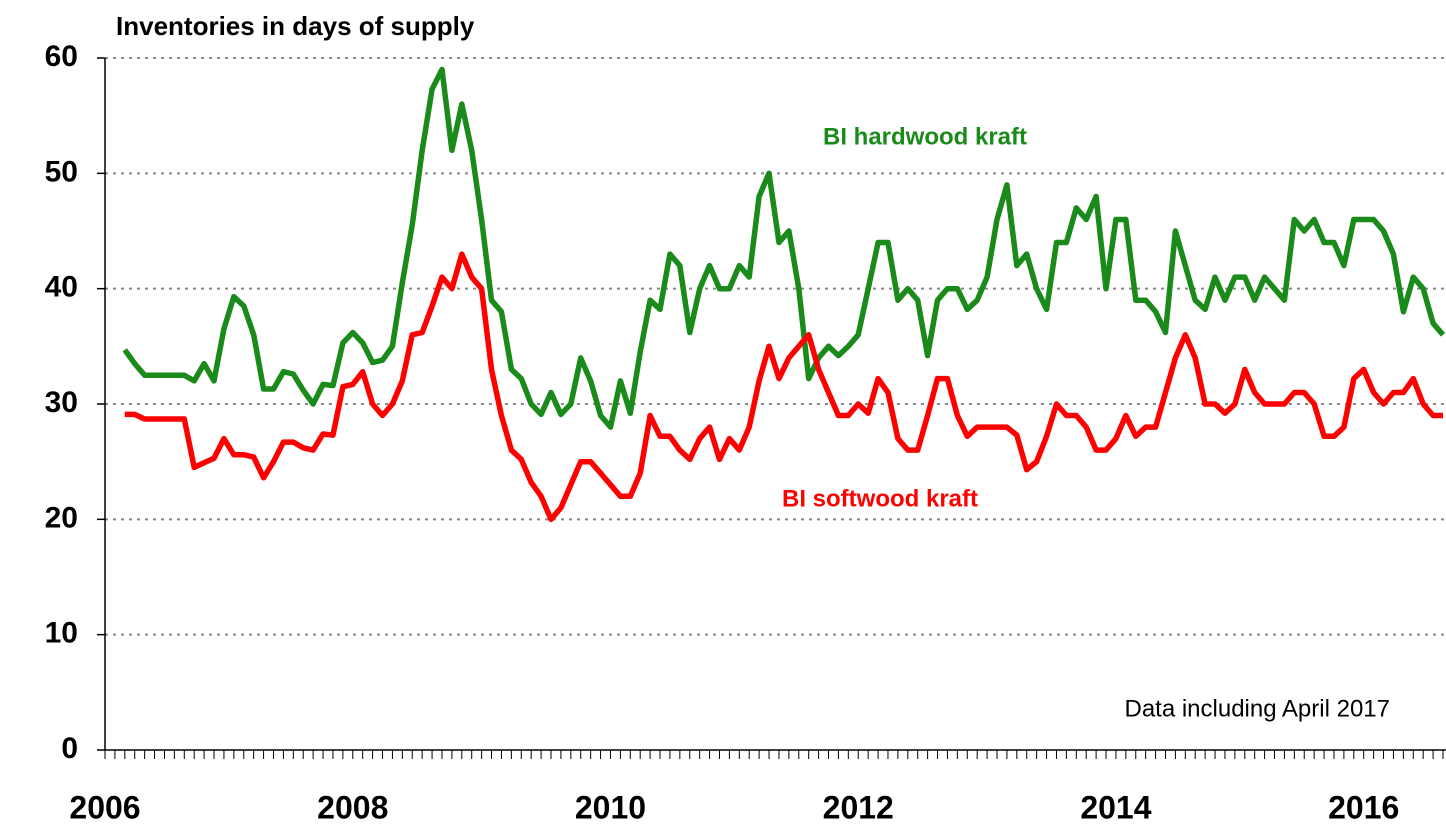 Image resolution: width=1446 pixels, height=834 pixels. What do you see at coordinates (925, 136) in the screenshot?
I see `series-label: BI hardwood kraft` at bounding box center [925, 136].